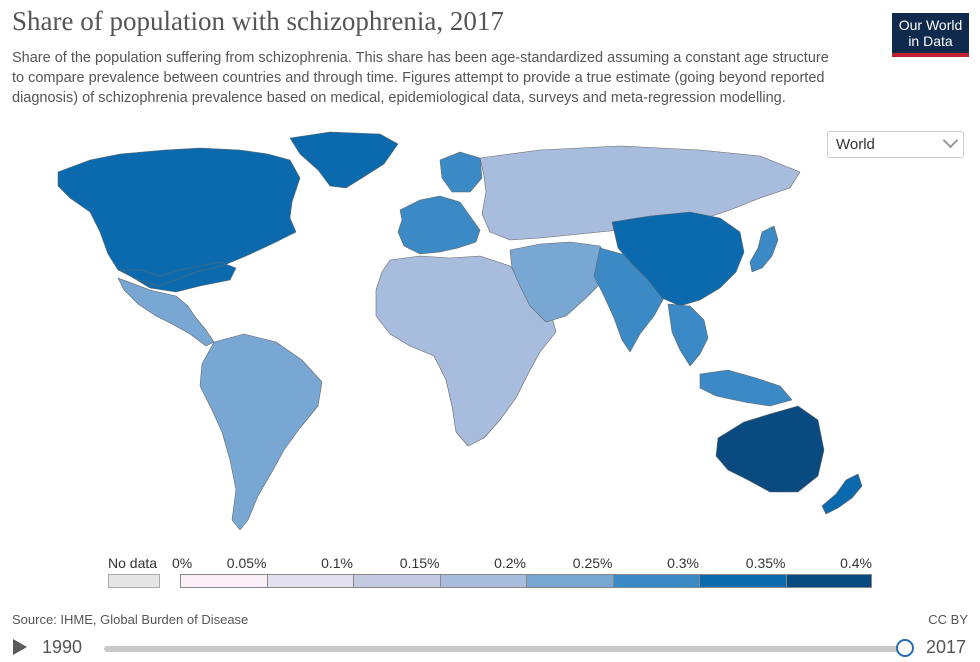 This screenshot has height=662, width=980. Describe the element at coordinates (337, 563) in the screenshot. I see `legend-tick-label: 0.1%` at that location.